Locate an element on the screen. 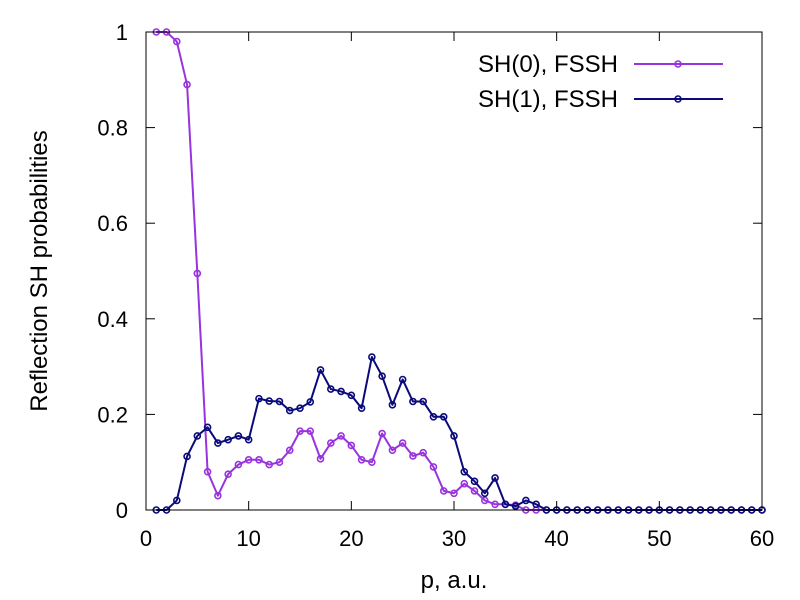  legend-item: SH(0), FSSH is located at coordinates (600, 64).